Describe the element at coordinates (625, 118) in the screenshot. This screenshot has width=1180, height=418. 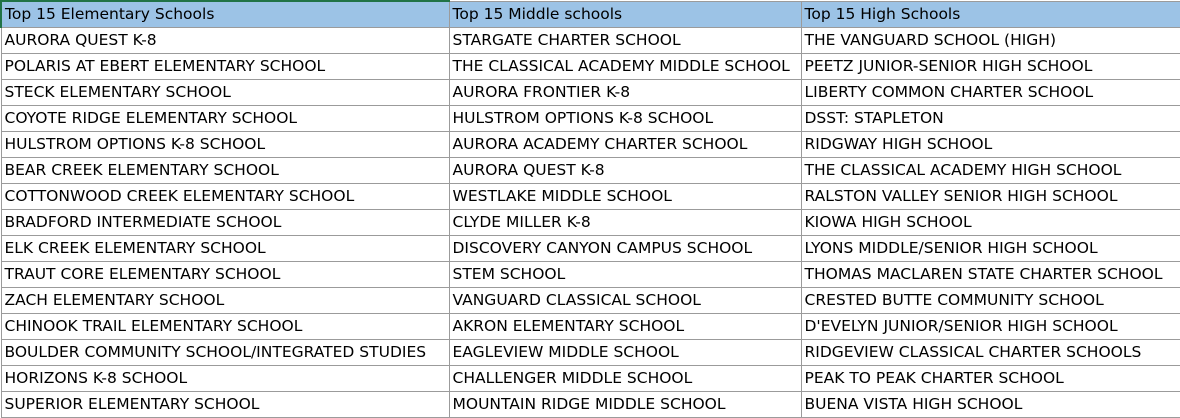
I see `cell-middle: HULSTROM OPTIONS K-8 SCHOOL` at that location.